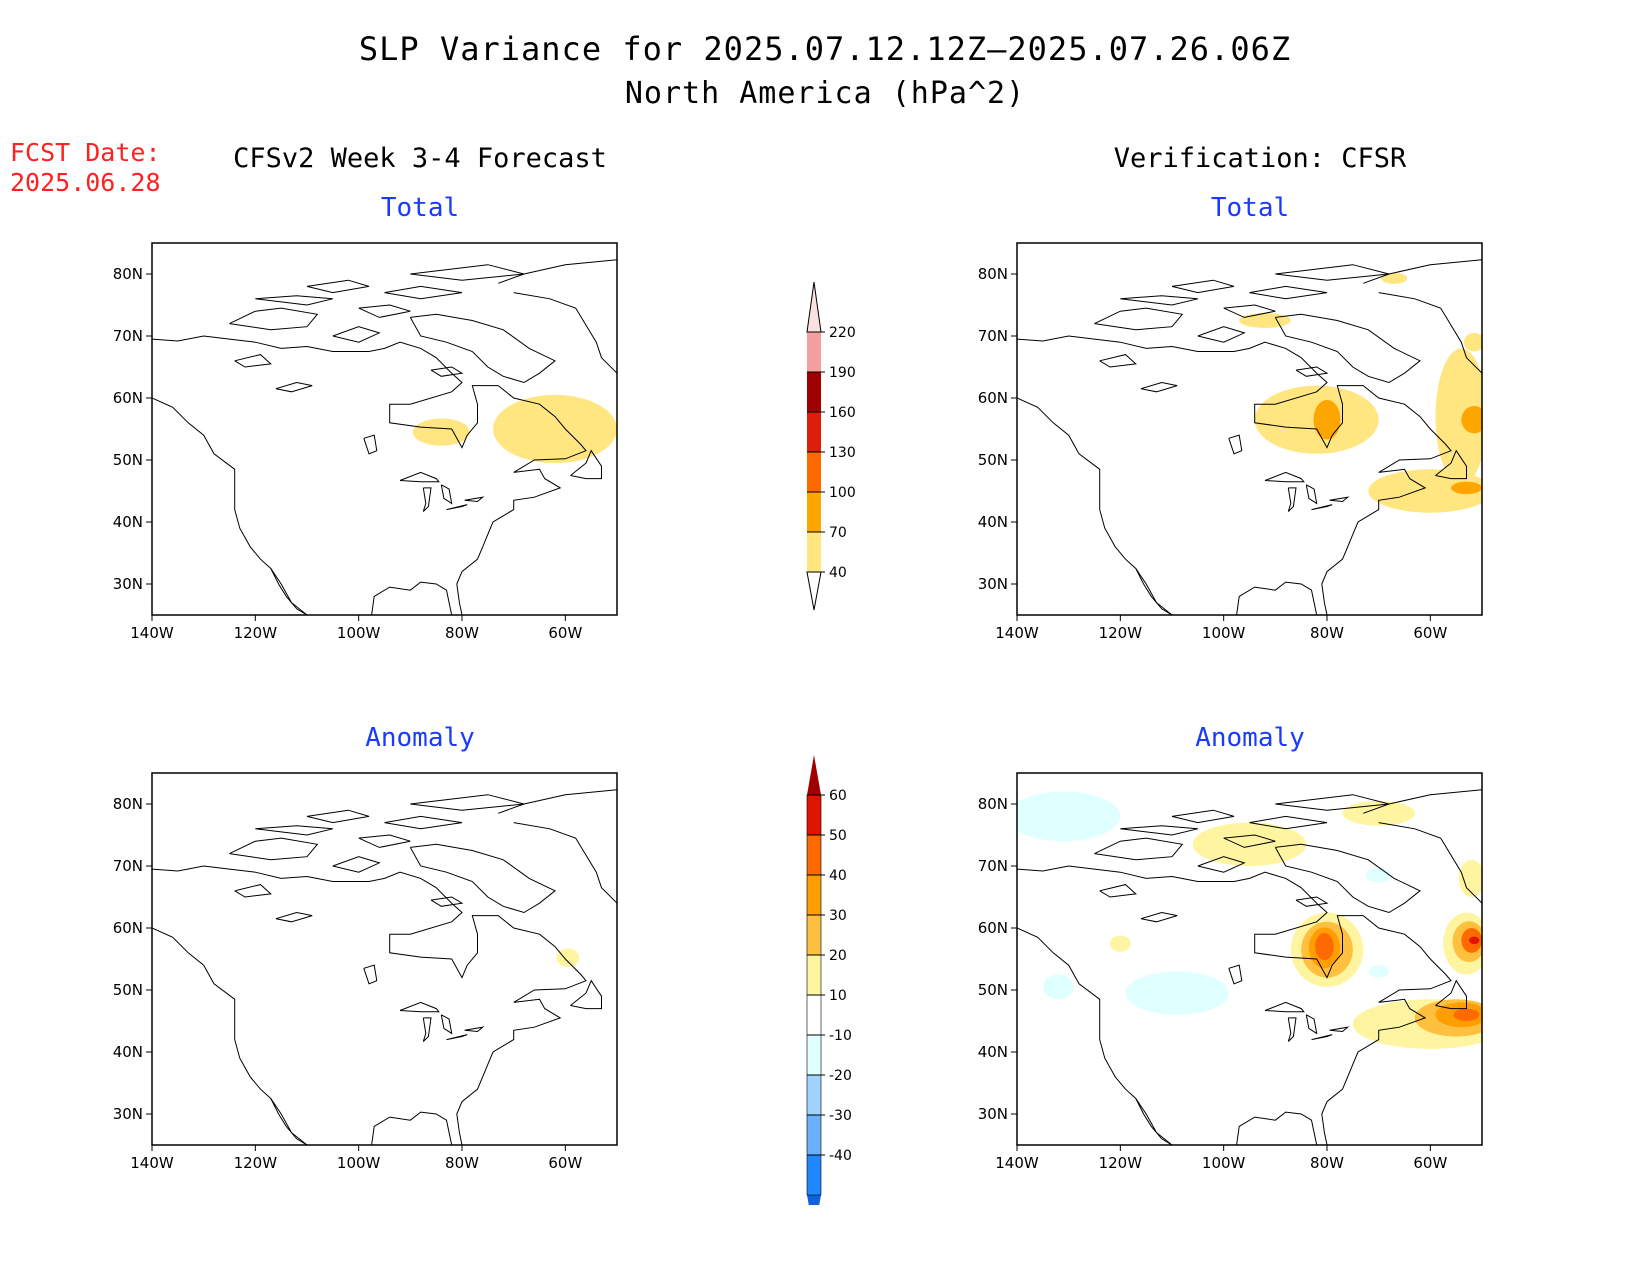  What do you see at coordinates (128, 336) in the screenshot?
I see `lat-tick-label: 70N` at bounding box center [128, 336].